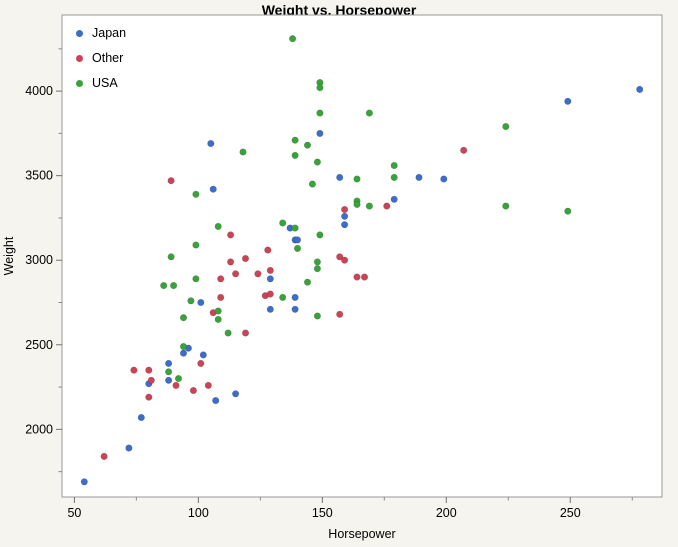  What do you see at coordinates (101, 33) in the screenshot?
I see `legend-item-japan: Japan` at bounding box center [101, 33].